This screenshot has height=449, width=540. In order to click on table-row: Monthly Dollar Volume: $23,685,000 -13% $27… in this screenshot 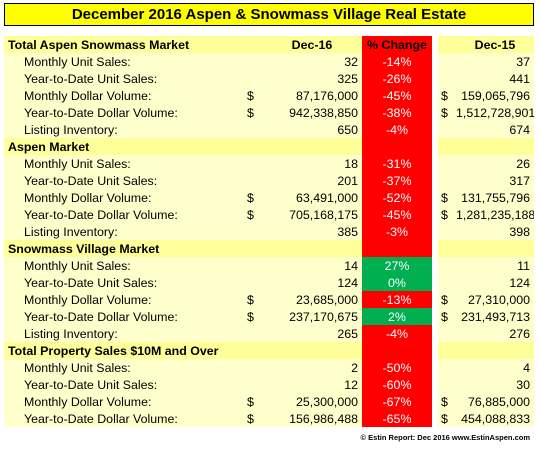, I will do `click(269, 299)`.